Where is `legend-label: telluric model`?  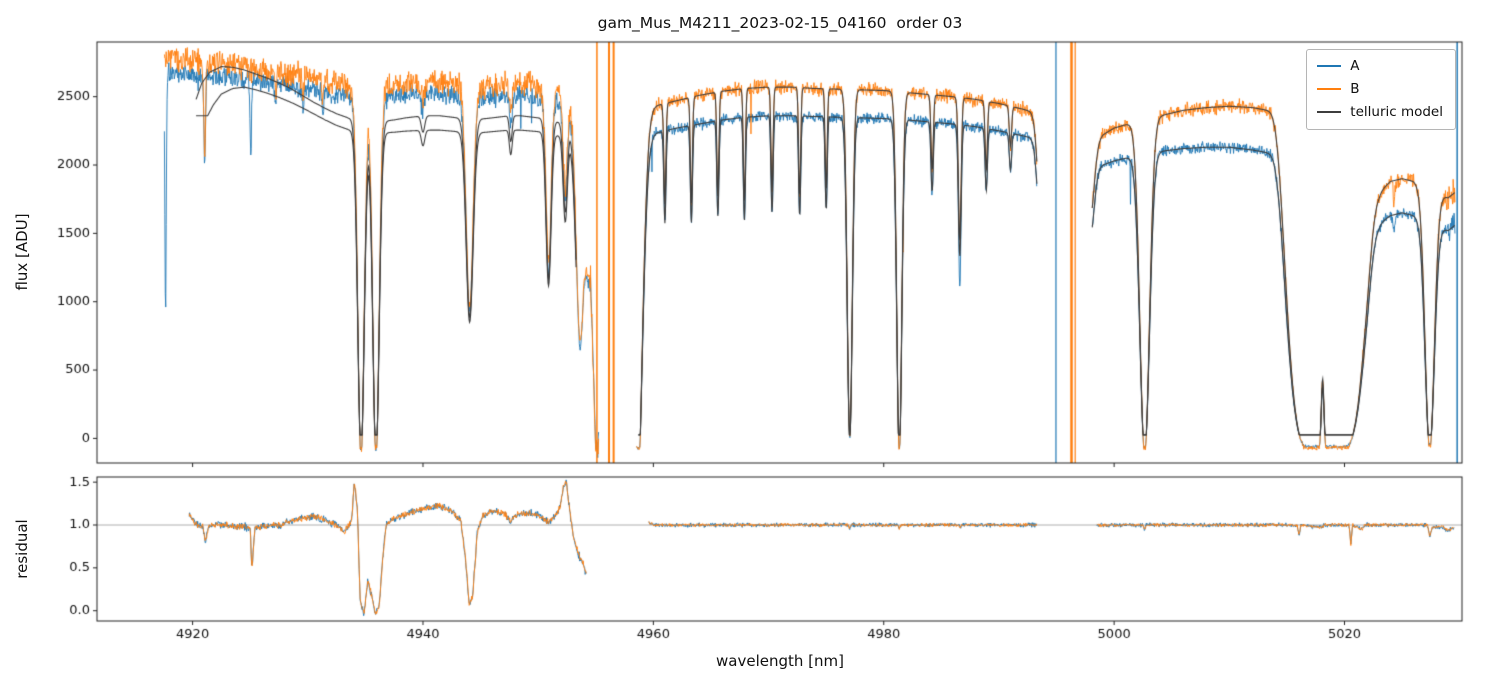
legend-label: telluric model is located at coordinates (1396, 112).